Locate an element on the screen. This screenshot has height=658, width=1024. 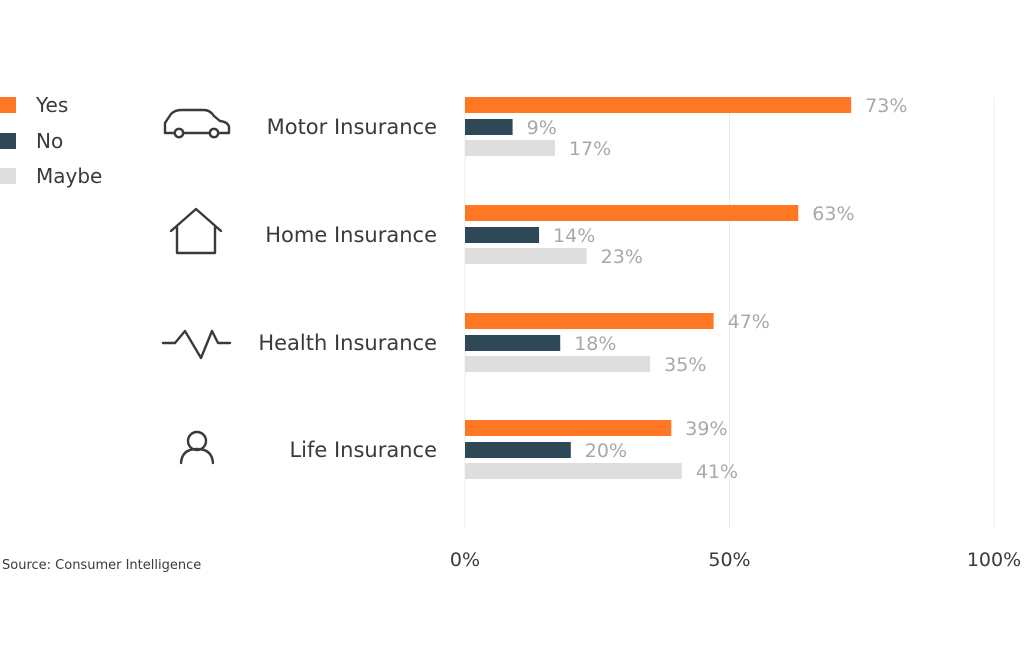
category-icons is located at coordinates (196, 286).